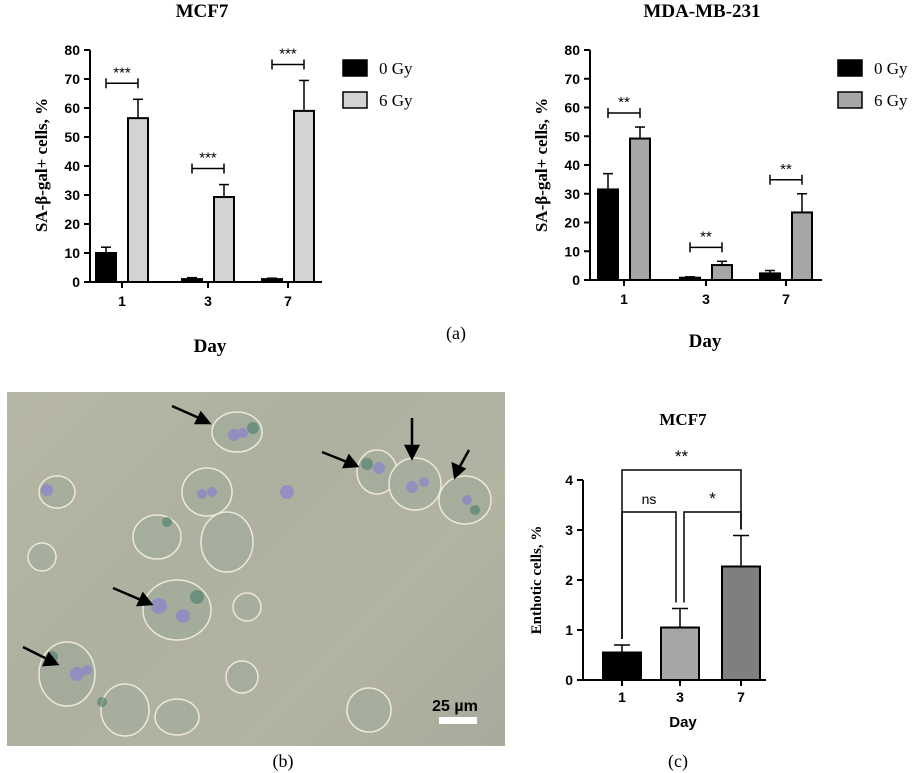  I want to click on a1-y-tick-label: 40, so click(72, 166).